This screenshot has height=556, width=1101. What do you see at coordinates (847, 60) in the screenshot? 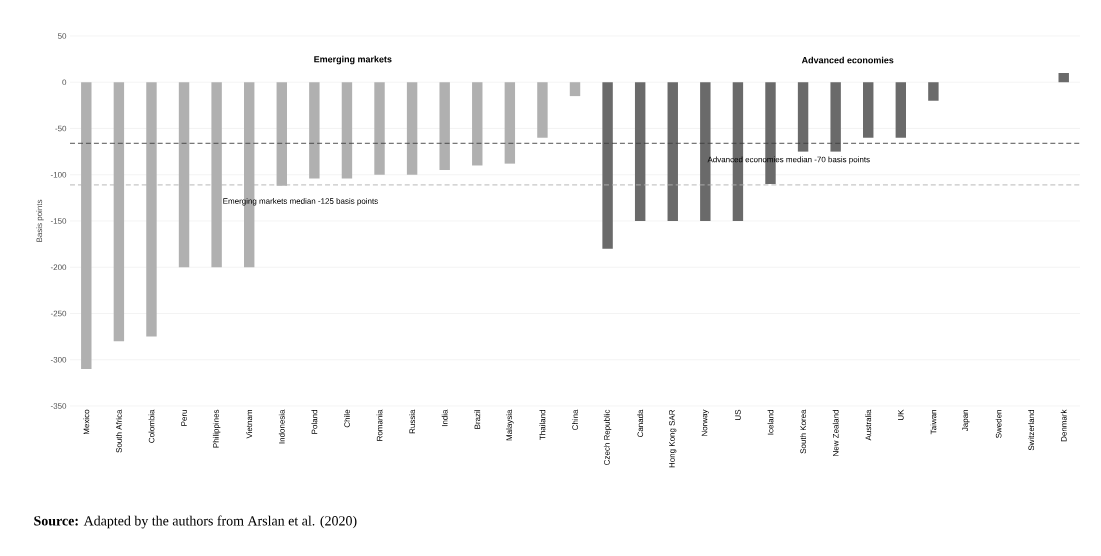
I see `annotation: Advanced economies` at bounding box center [847, 60].